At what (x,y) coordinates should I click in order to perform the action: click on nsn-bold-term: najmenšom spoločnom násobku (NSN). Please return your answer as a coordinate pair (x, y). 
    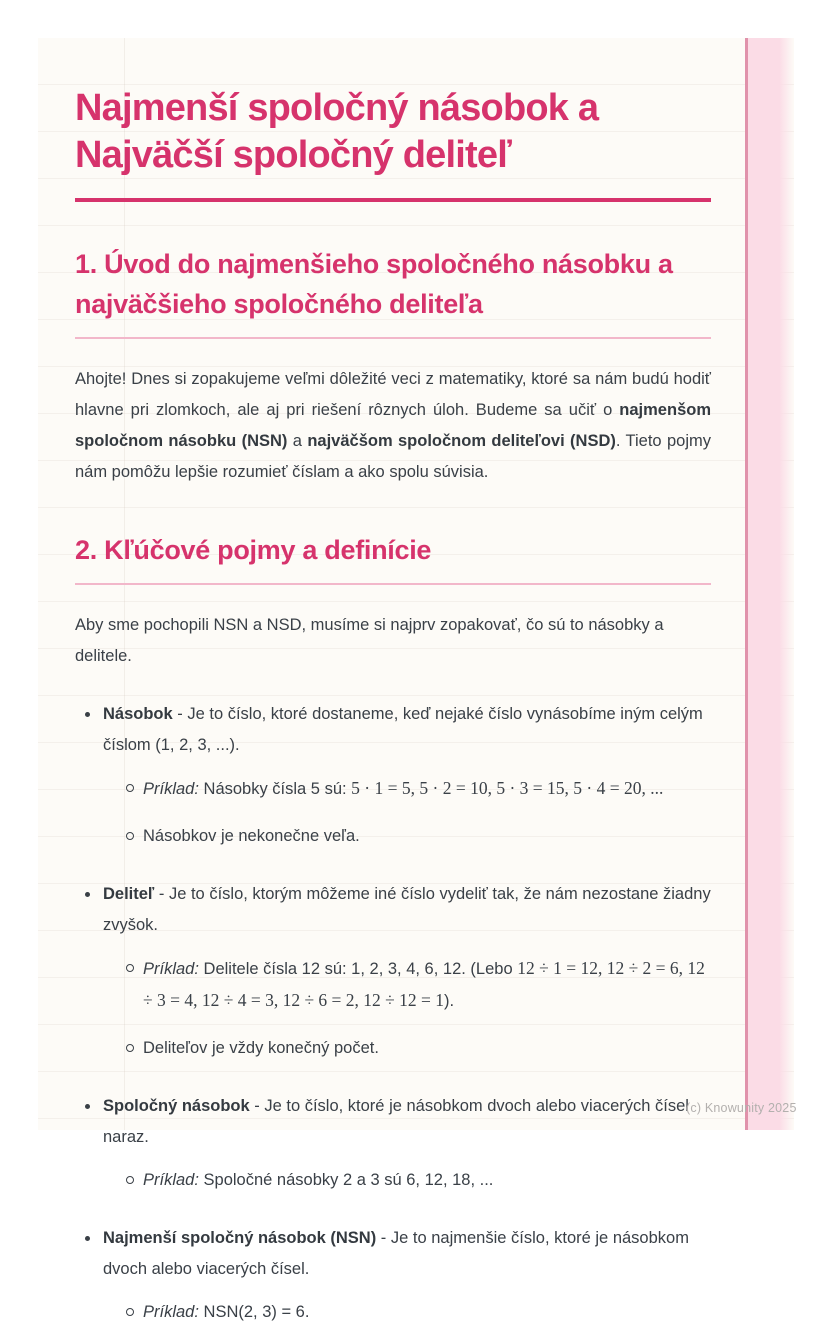
    Looking at the image, I should click on (393, 425).